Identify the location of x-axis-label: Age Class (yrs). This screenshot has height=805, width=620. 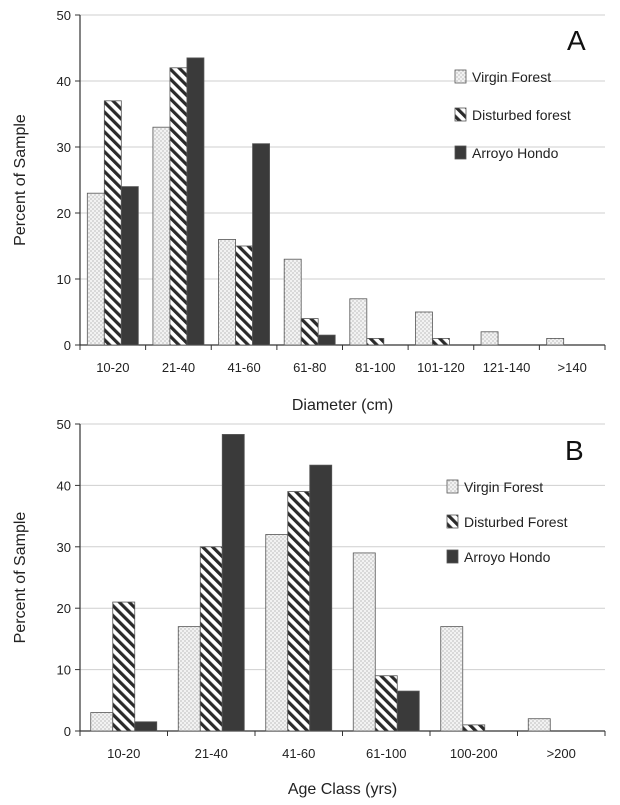
(342, 789).